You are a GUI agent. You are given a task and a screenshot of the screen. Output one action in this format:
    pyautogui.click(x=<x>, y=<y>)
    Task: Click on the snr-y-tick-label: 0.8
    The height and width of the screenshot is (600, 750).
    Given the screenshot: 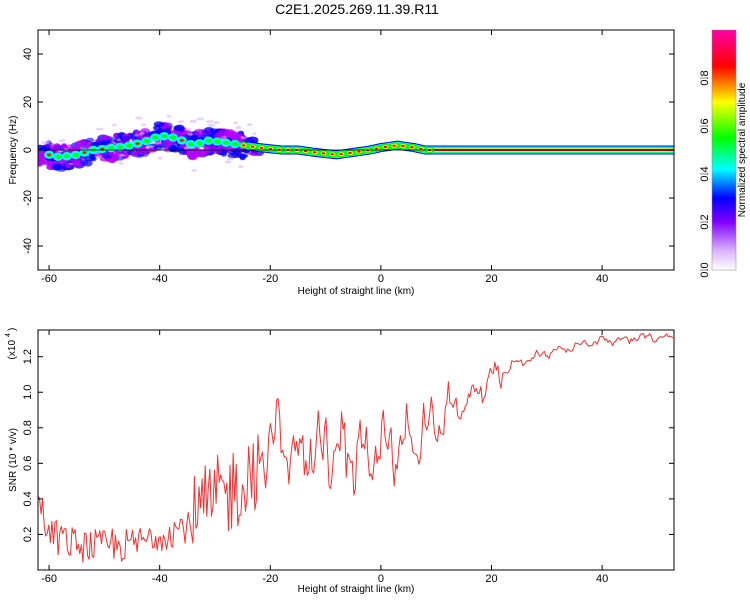 What is the action you would take?
    pyautogui.click(x=28, y=427)
    